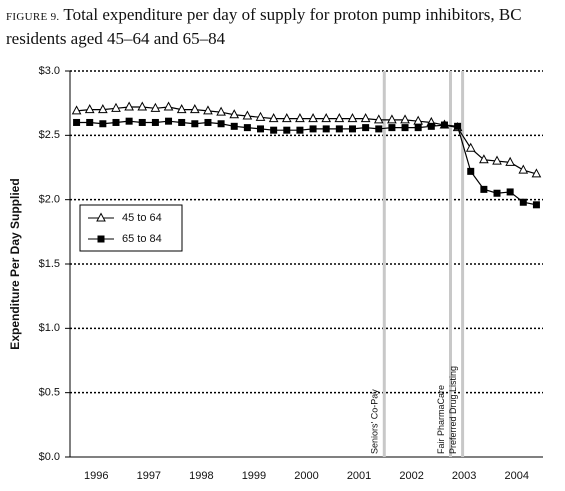 This screenshot has height=491, width=565. Describe the element at coordinates (49, 393) in the screenshot. I see `y-tick-label: $0.5` at that location.